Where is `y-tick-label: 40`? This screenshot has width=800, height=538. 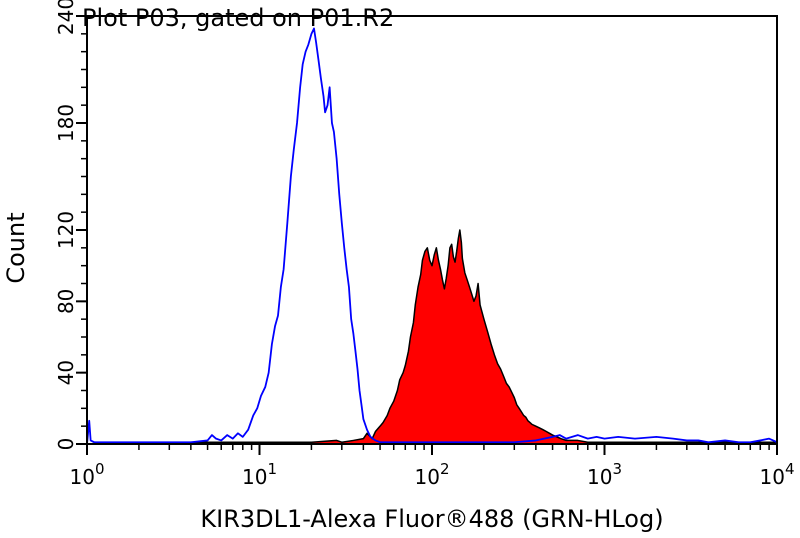 y-tick-label: 40 is located at coordinates (66, 372).